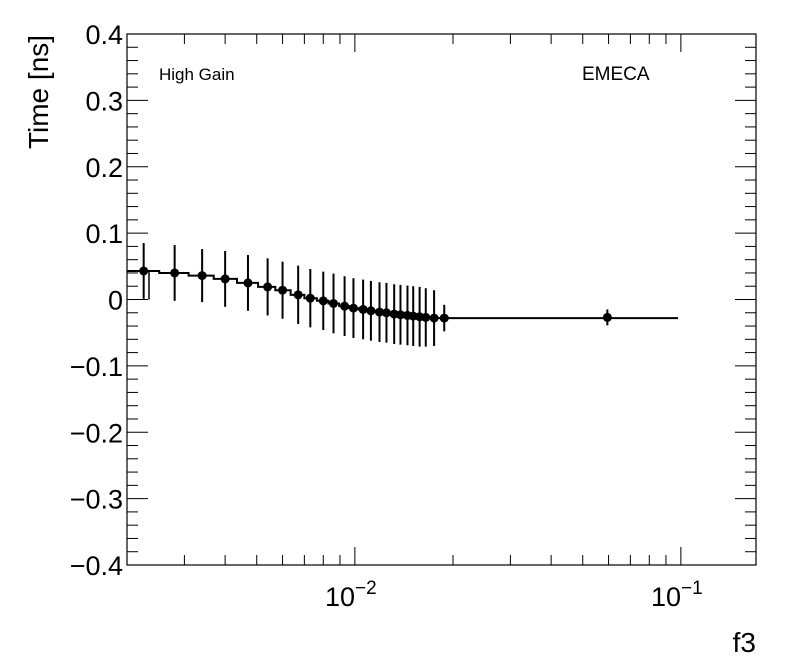 This screenshot has width=796, height=672. Describe the element at coordinates (616, 74) in the screenshot. I see `annotation-emeca: EMECA` at that location.